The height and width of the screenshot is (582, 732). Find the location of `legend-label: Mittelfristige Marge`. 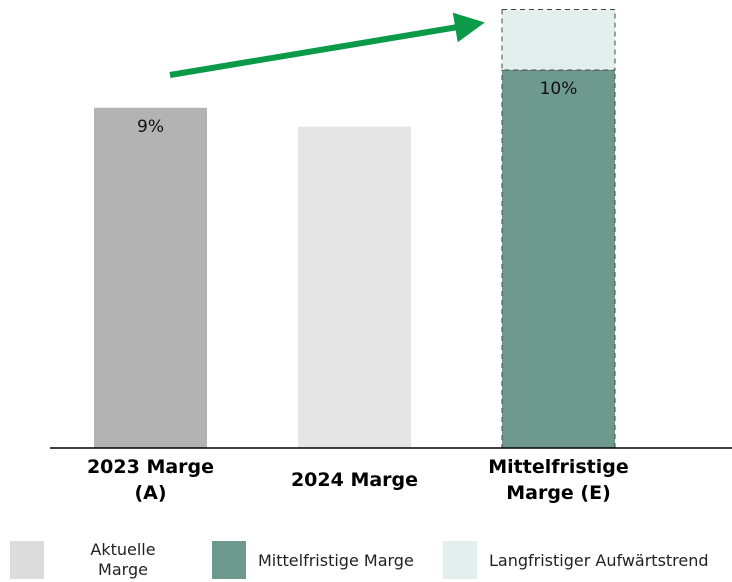

legend-label: Mittelfristige Marge is located at coordinates (336, 560).